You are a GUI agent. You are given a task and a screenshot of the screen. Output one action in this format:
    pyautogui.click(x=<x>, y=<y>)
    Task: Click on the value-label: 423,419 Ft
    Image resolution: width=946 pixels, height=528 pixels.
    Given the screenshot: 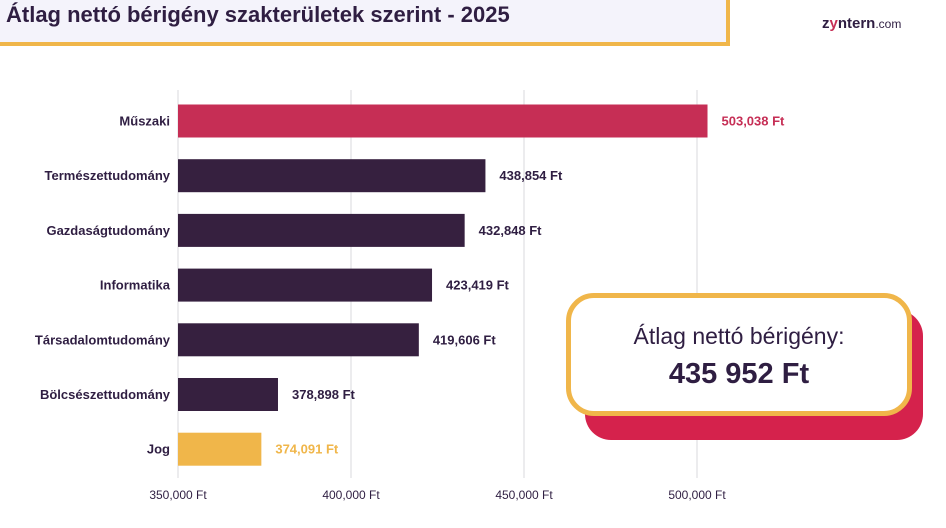 What is the action you would take?
    pyautogui.click(x=478, y=285)
    